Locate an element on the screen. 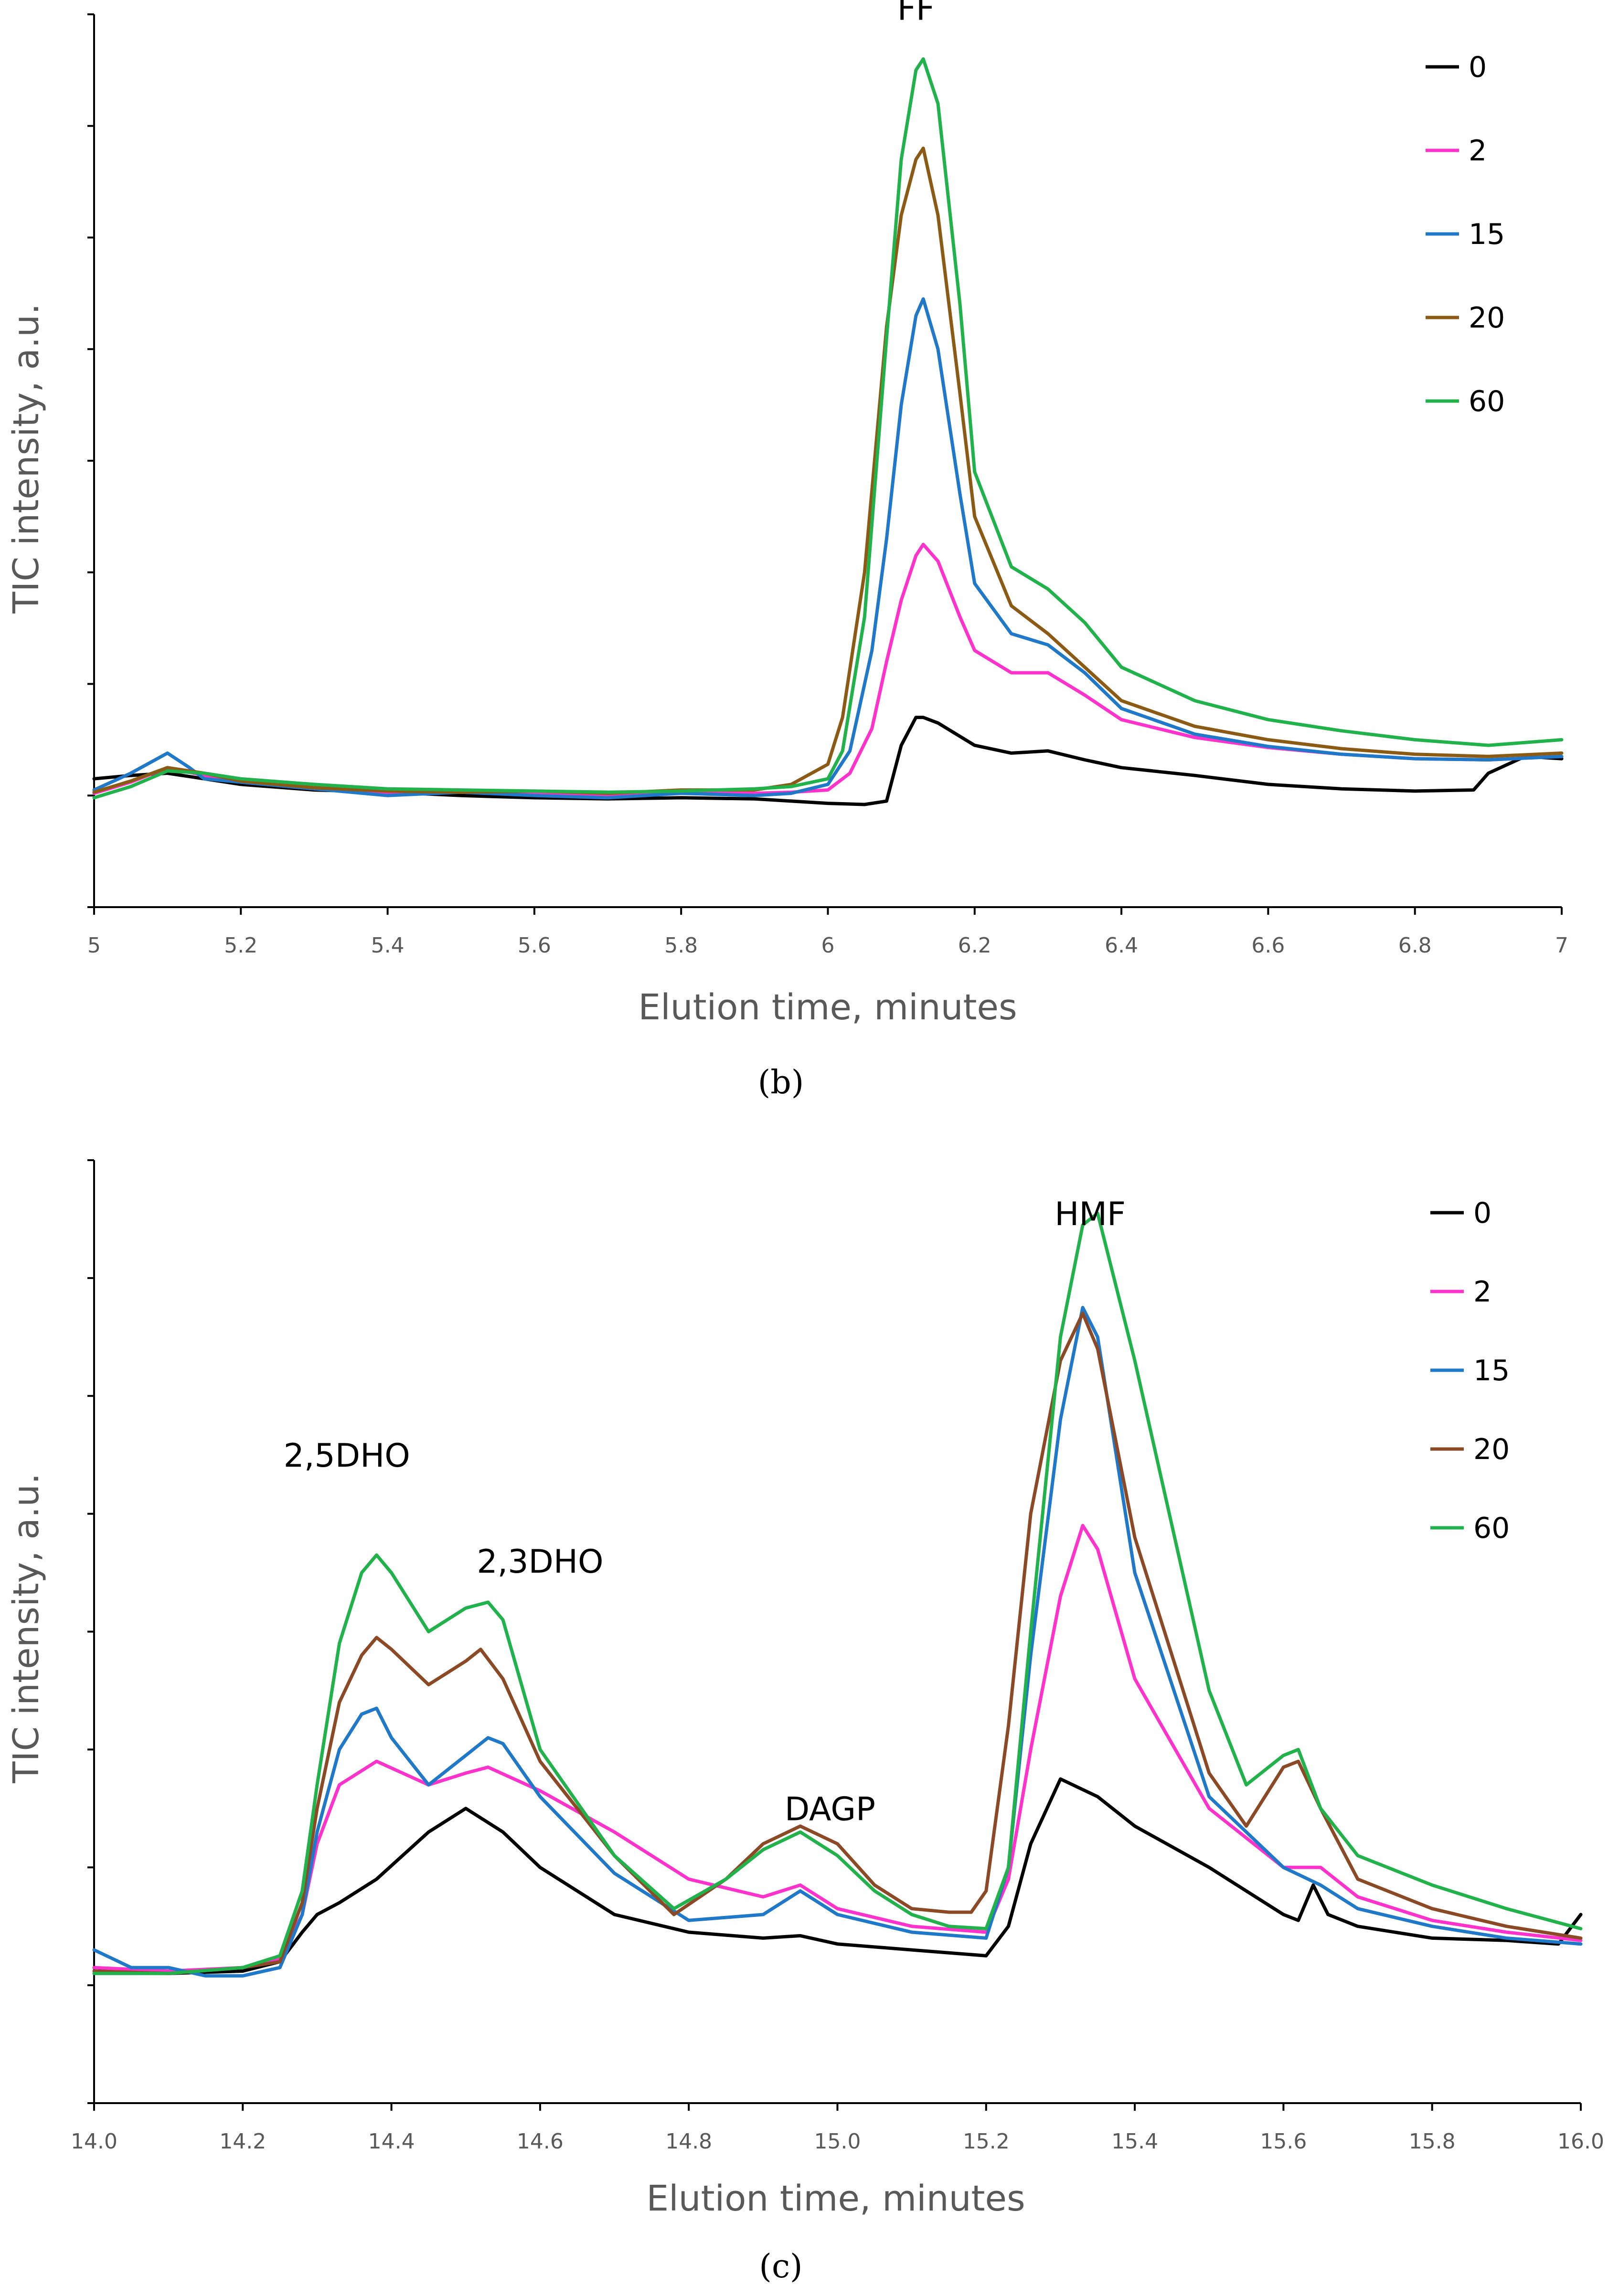 This screenshot has height=2296, width=1619. x-tick-label: 5.6 is located at coordinates (534, 945).